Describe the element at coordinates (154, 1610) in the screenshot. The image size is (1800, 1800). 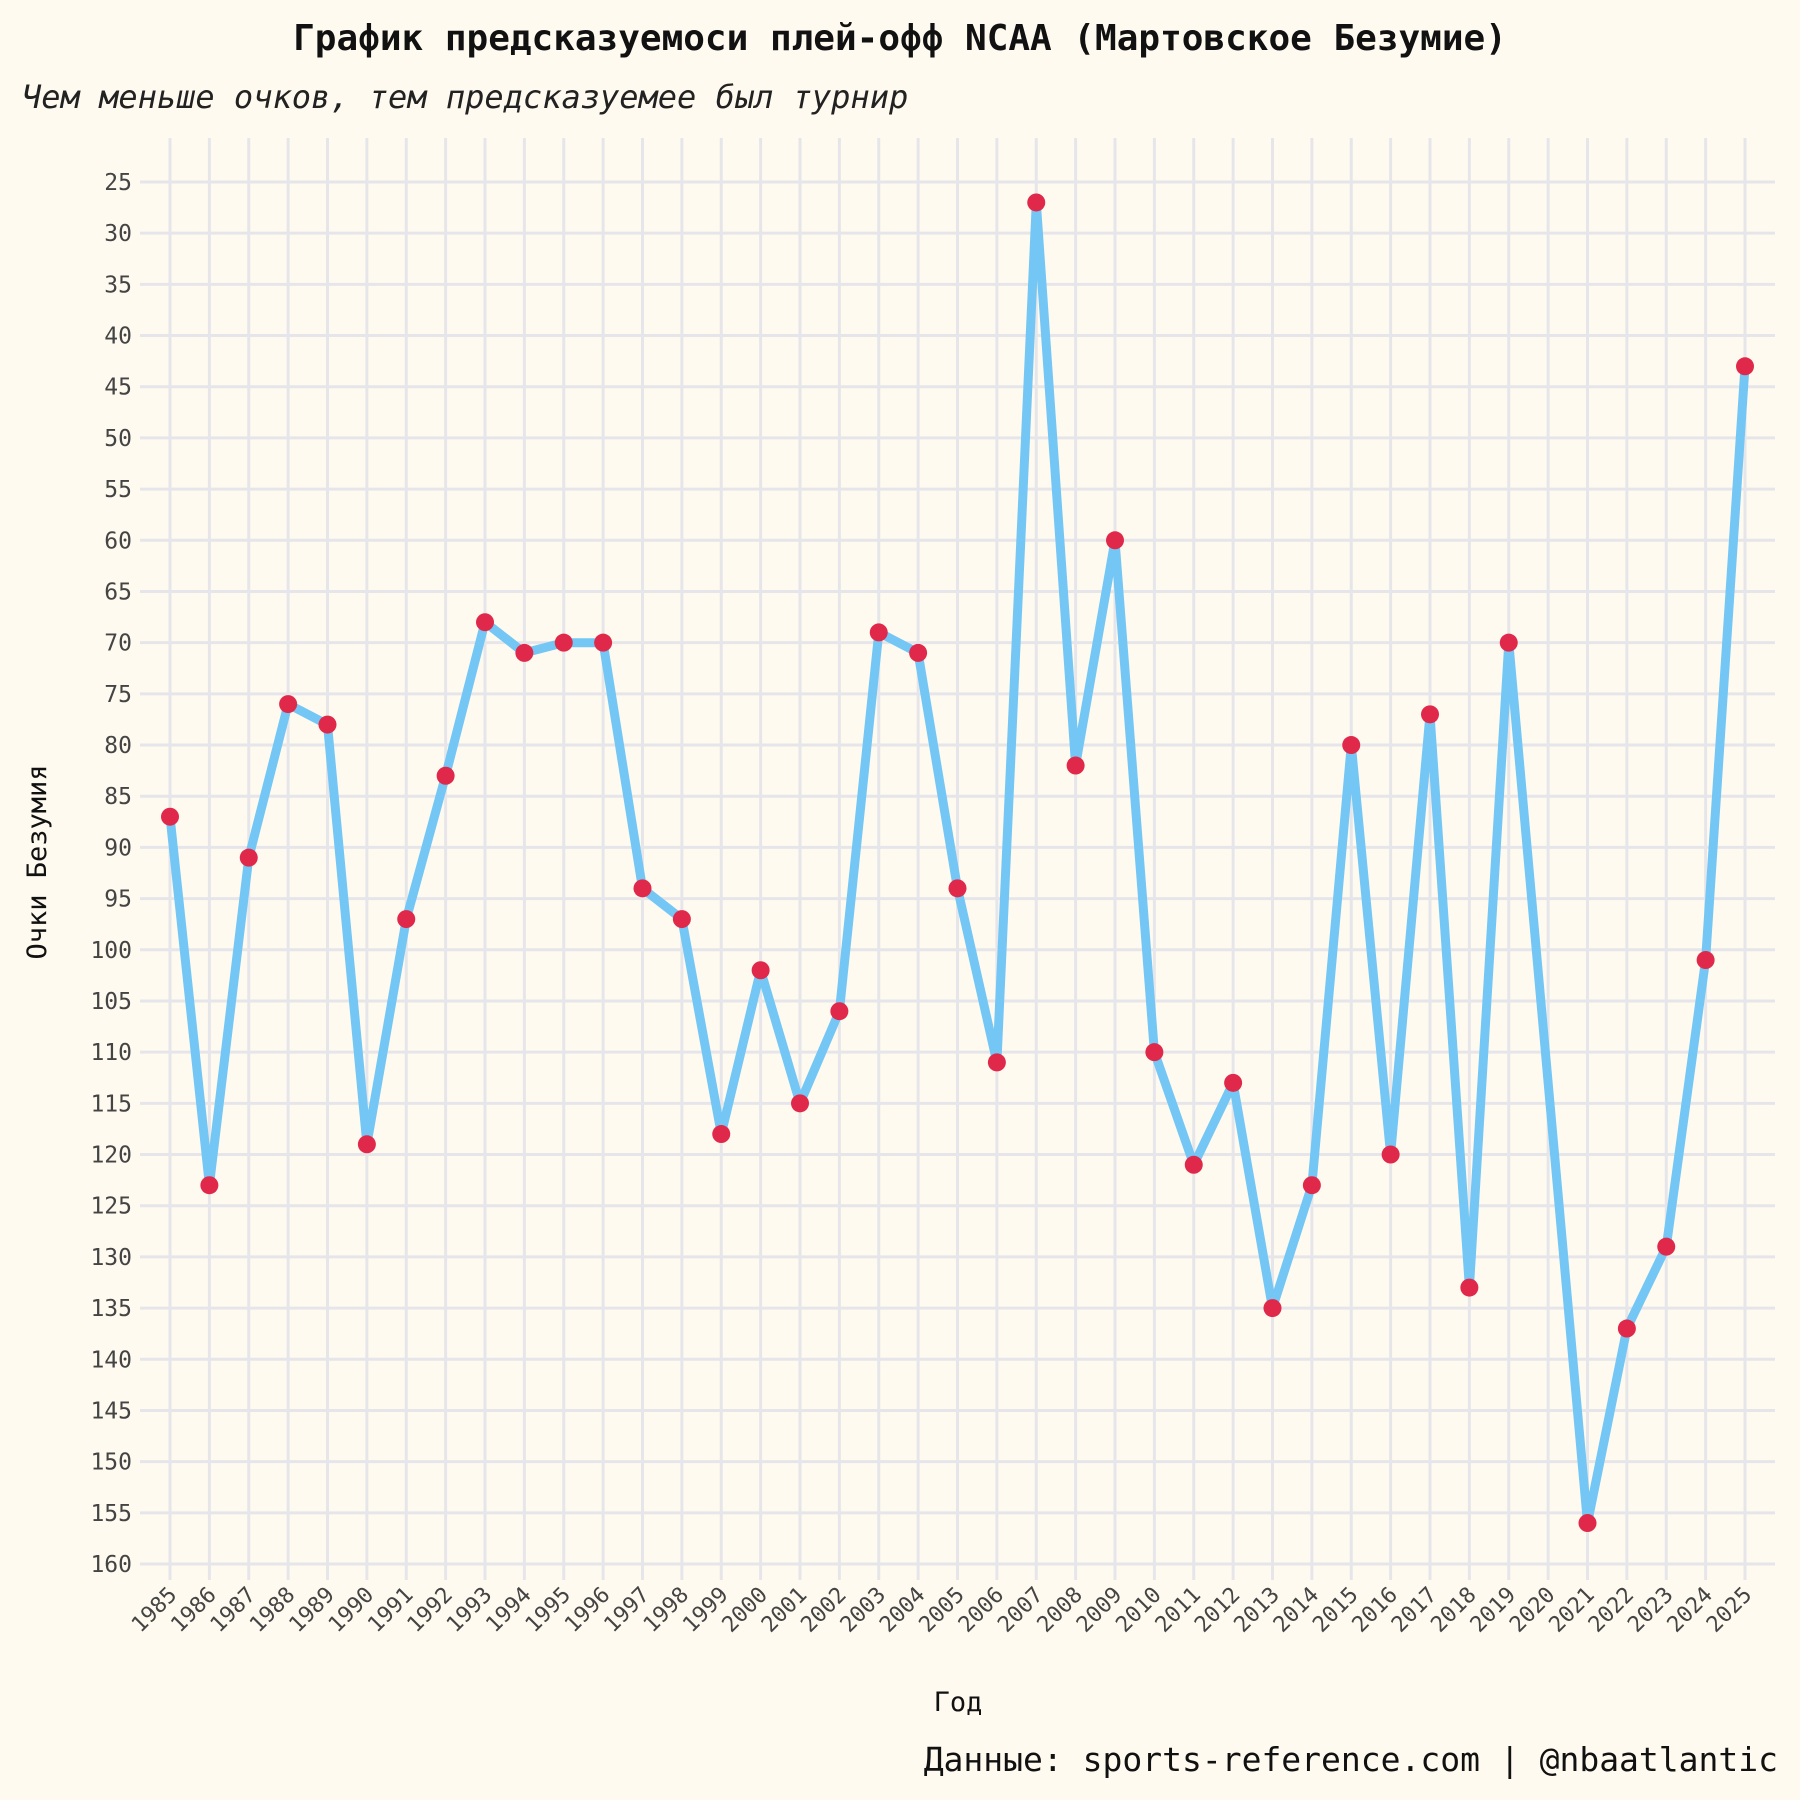
I see `x-tick-label: 1985` at that location.